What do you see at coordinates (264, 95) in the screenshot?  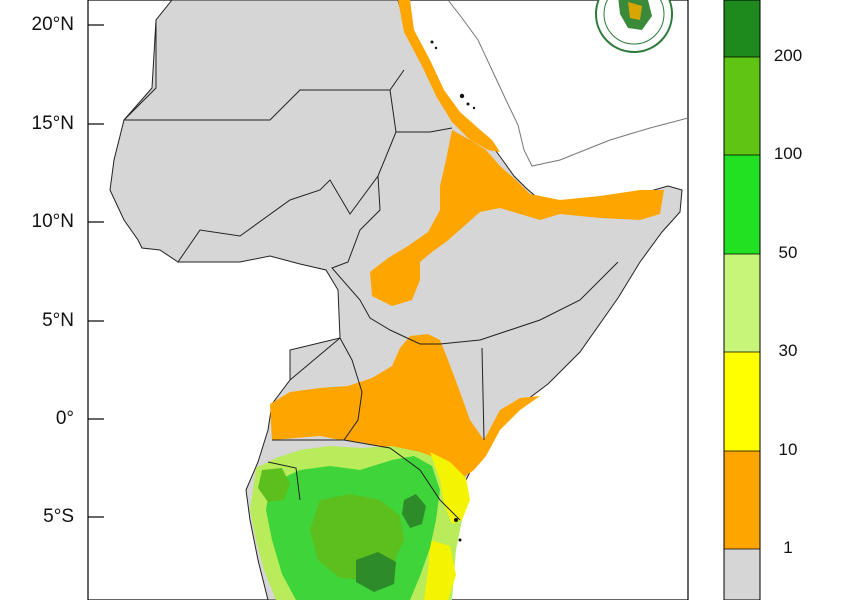 I see `boundary-sudan-north` at bounding box center [264, 95].